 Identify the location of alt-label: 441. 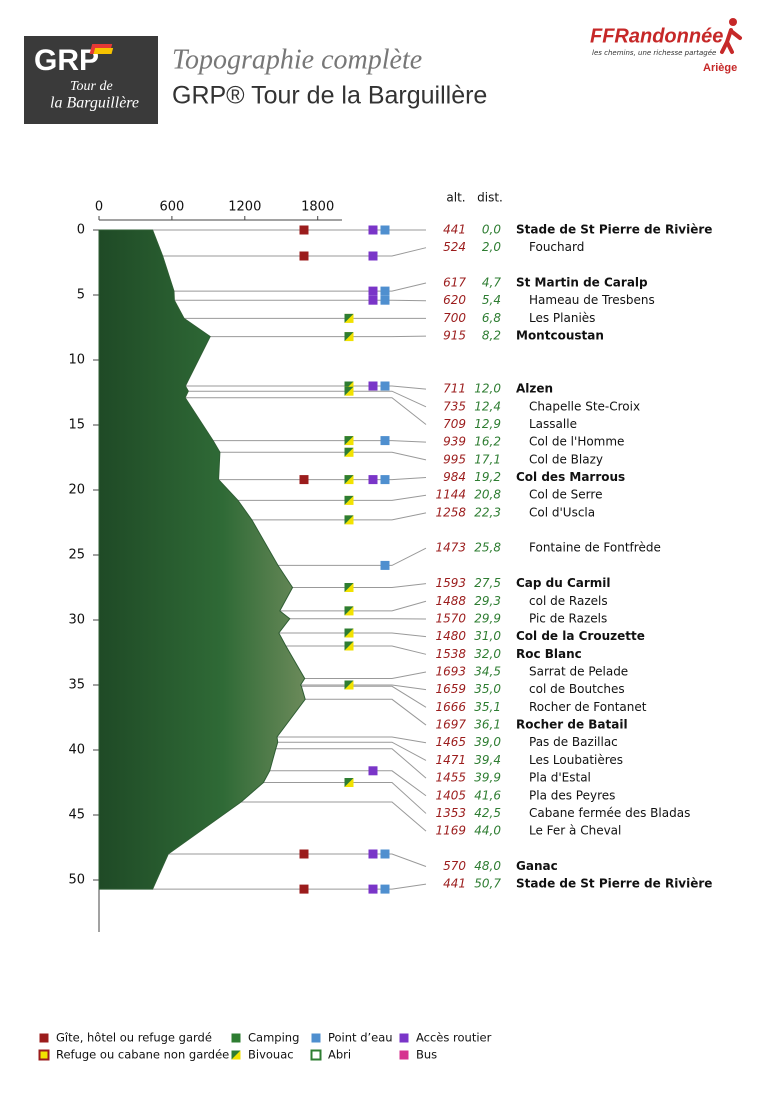
(454, 884).